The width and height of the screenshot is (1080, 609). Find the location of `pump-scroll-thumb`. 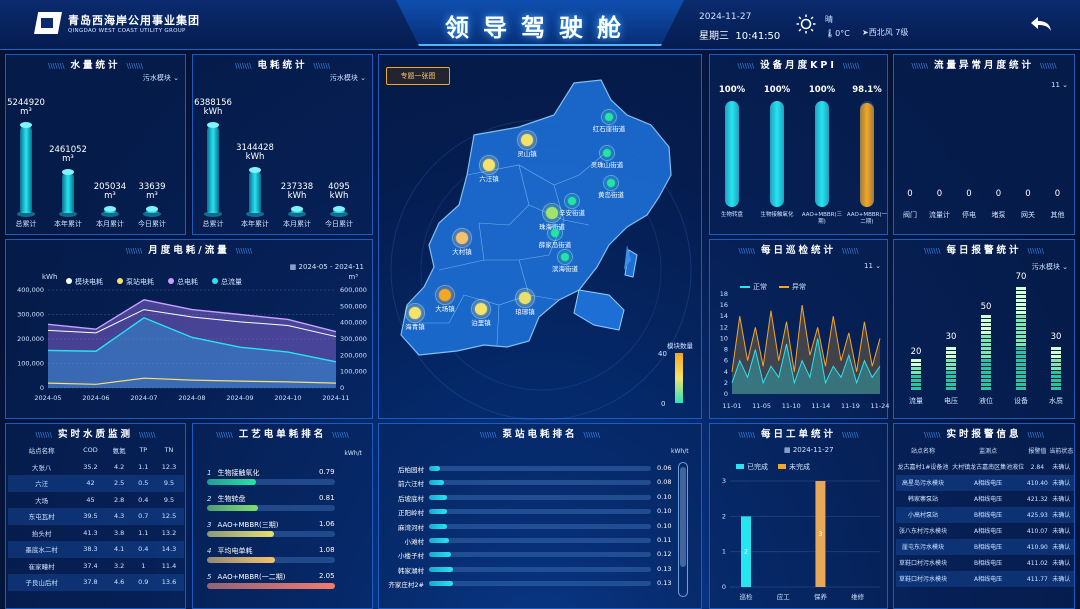

pump-scroll-thumb is located at coordinates (683, 517).